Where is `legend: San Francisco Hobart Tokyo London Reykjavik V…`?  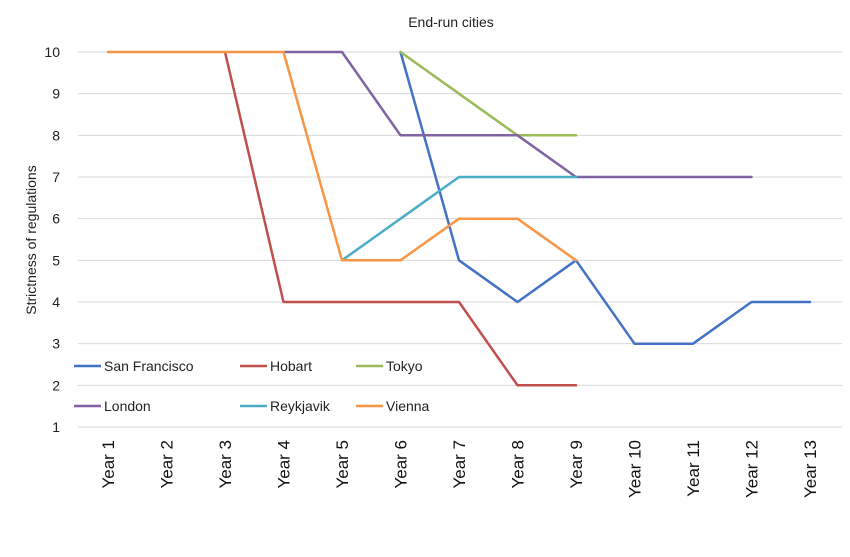
legend: San Francisco Hobart Tokyo London Reykjavik V… is located at coordinates (281, 386).